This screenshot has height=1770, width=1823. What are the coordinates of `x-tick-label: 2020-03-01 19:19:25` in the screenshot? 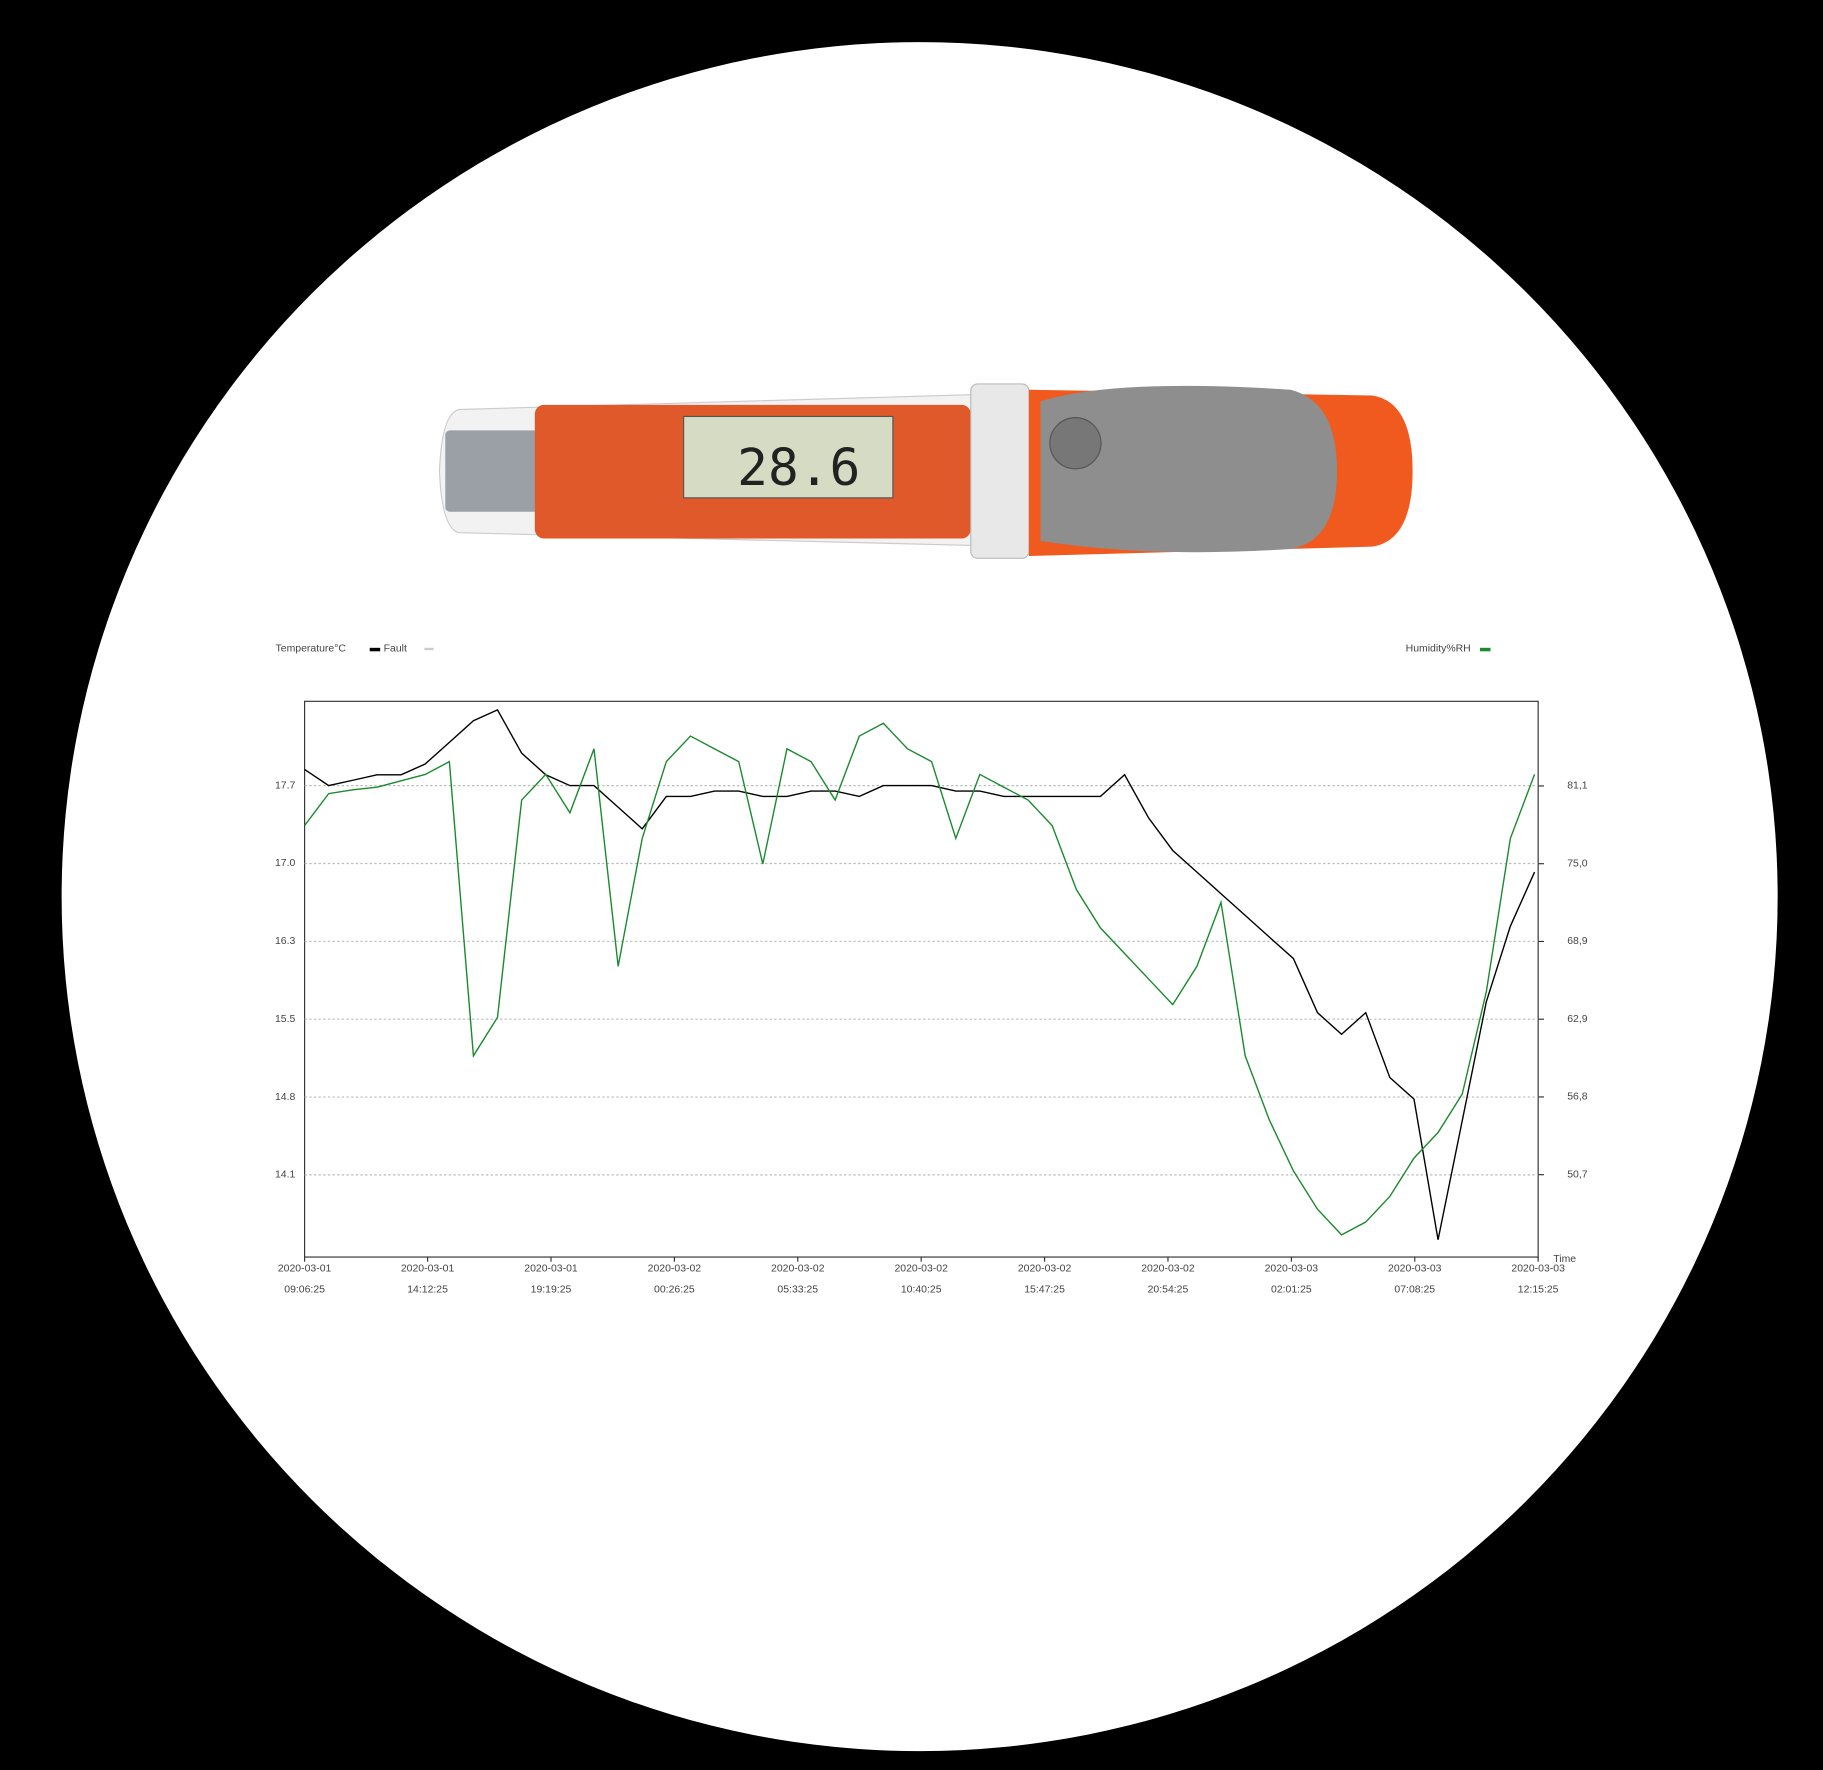 It's located at (551, 1279).